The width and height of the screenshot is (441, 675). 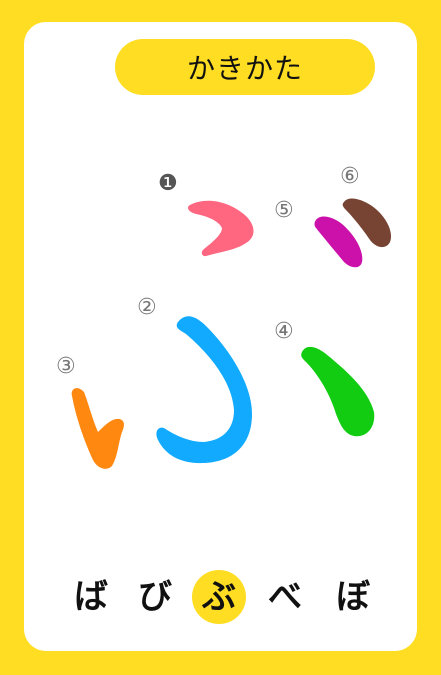 I want to click on title-pill: かきかた, so click(x=245, y=67).